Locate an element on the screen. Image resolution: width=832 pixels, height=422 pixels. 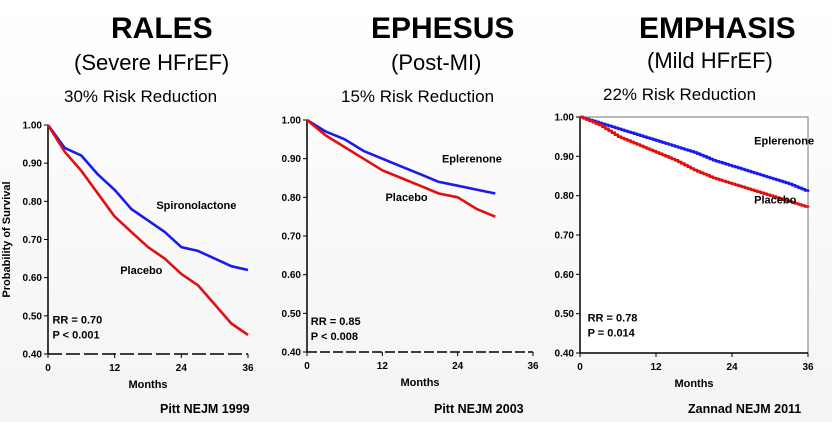
panel-subtitle: (Mild HFrEF) is located at coordinates (710, 60).